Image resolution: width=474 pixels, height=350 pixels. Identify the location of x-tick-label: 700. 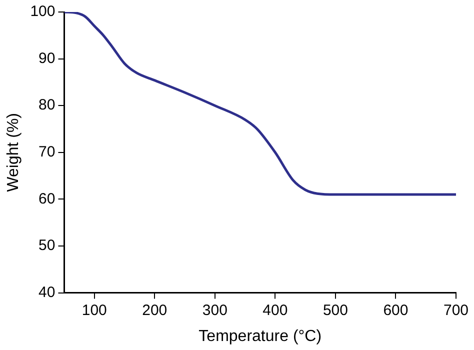
(456, 310).